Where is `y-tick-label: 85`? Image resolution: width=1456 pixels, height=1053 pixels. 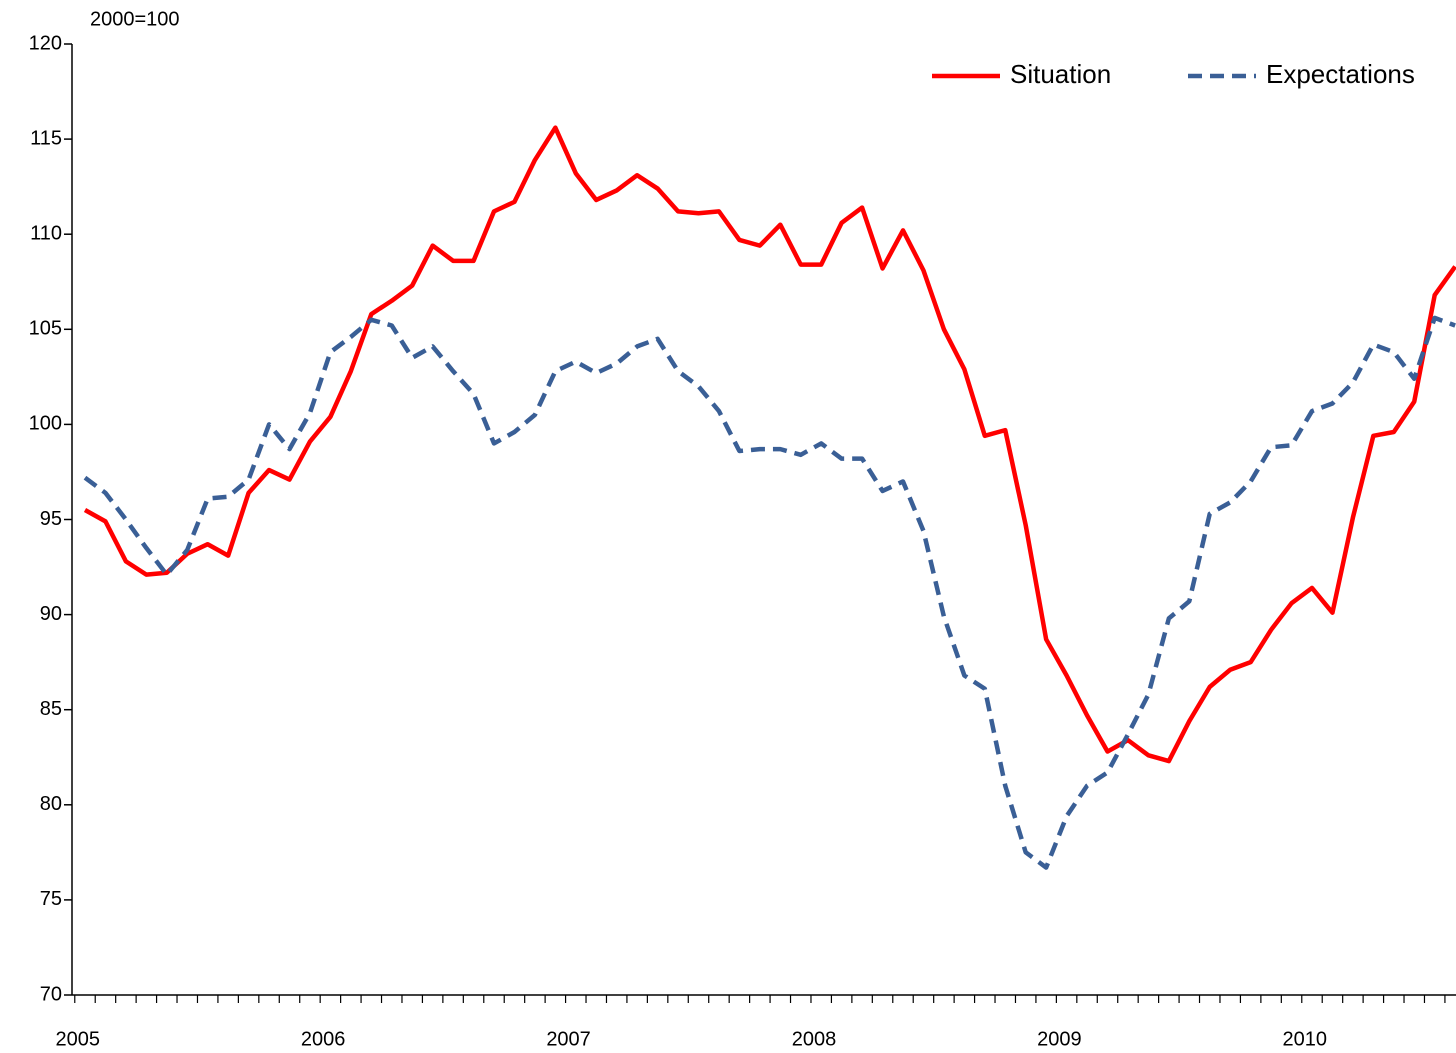 y-tick-label: 85 is located at coordinates (51, 709).